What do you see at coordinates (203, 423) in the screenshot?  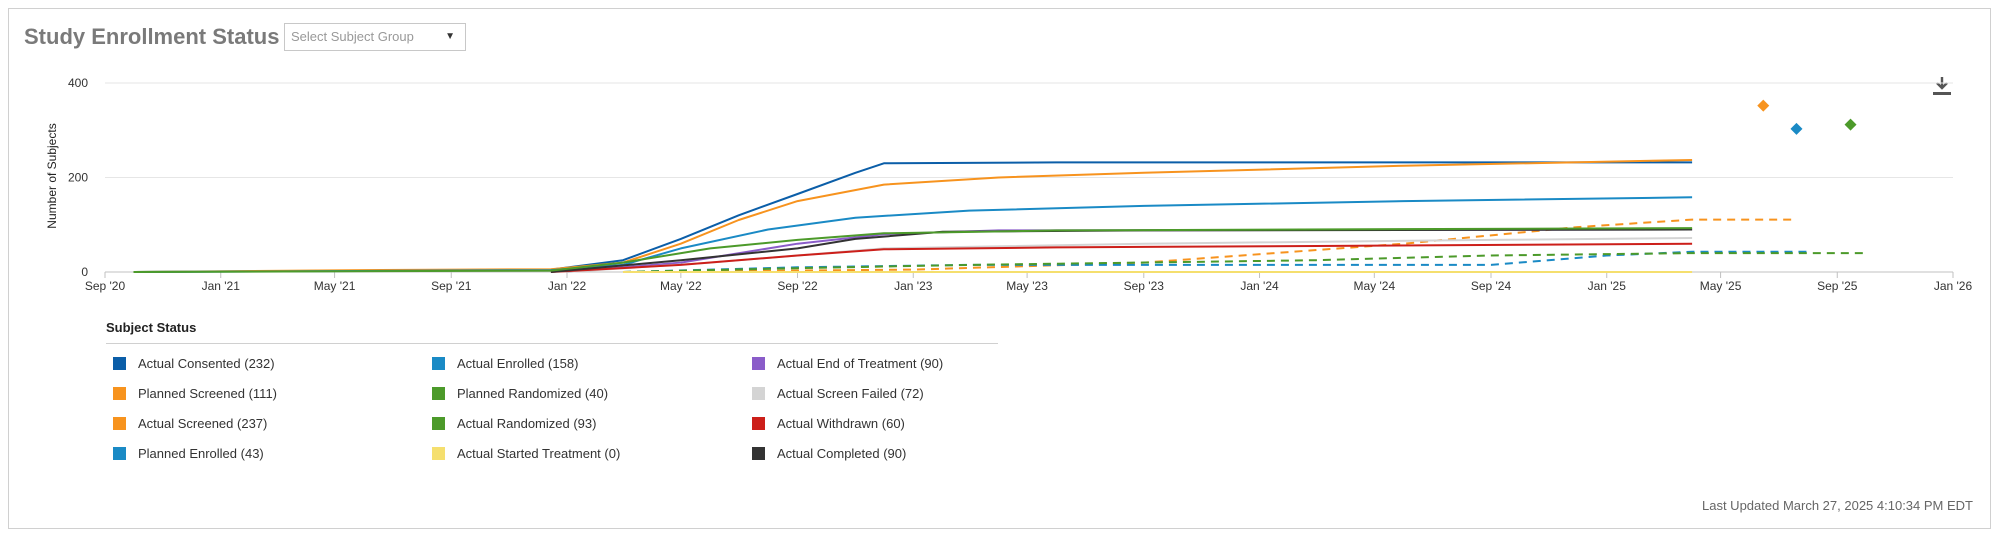 I see `legend-label: Actual Screened (237)` at bounding box center [203, 423].